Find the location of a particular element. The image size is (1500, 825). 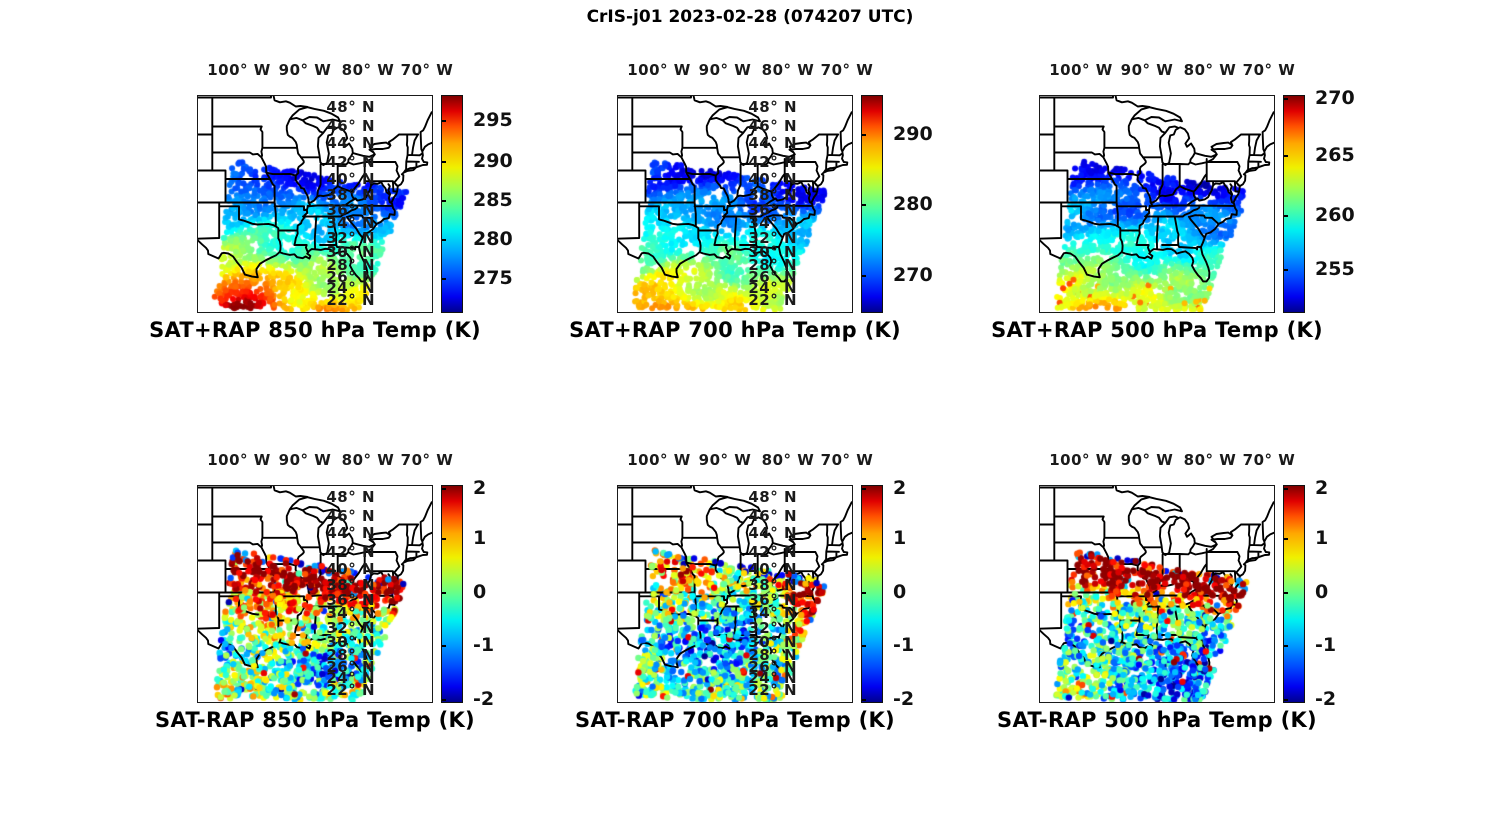

colorbar-tick-label: 265 is located at coordinates (1335, 154).